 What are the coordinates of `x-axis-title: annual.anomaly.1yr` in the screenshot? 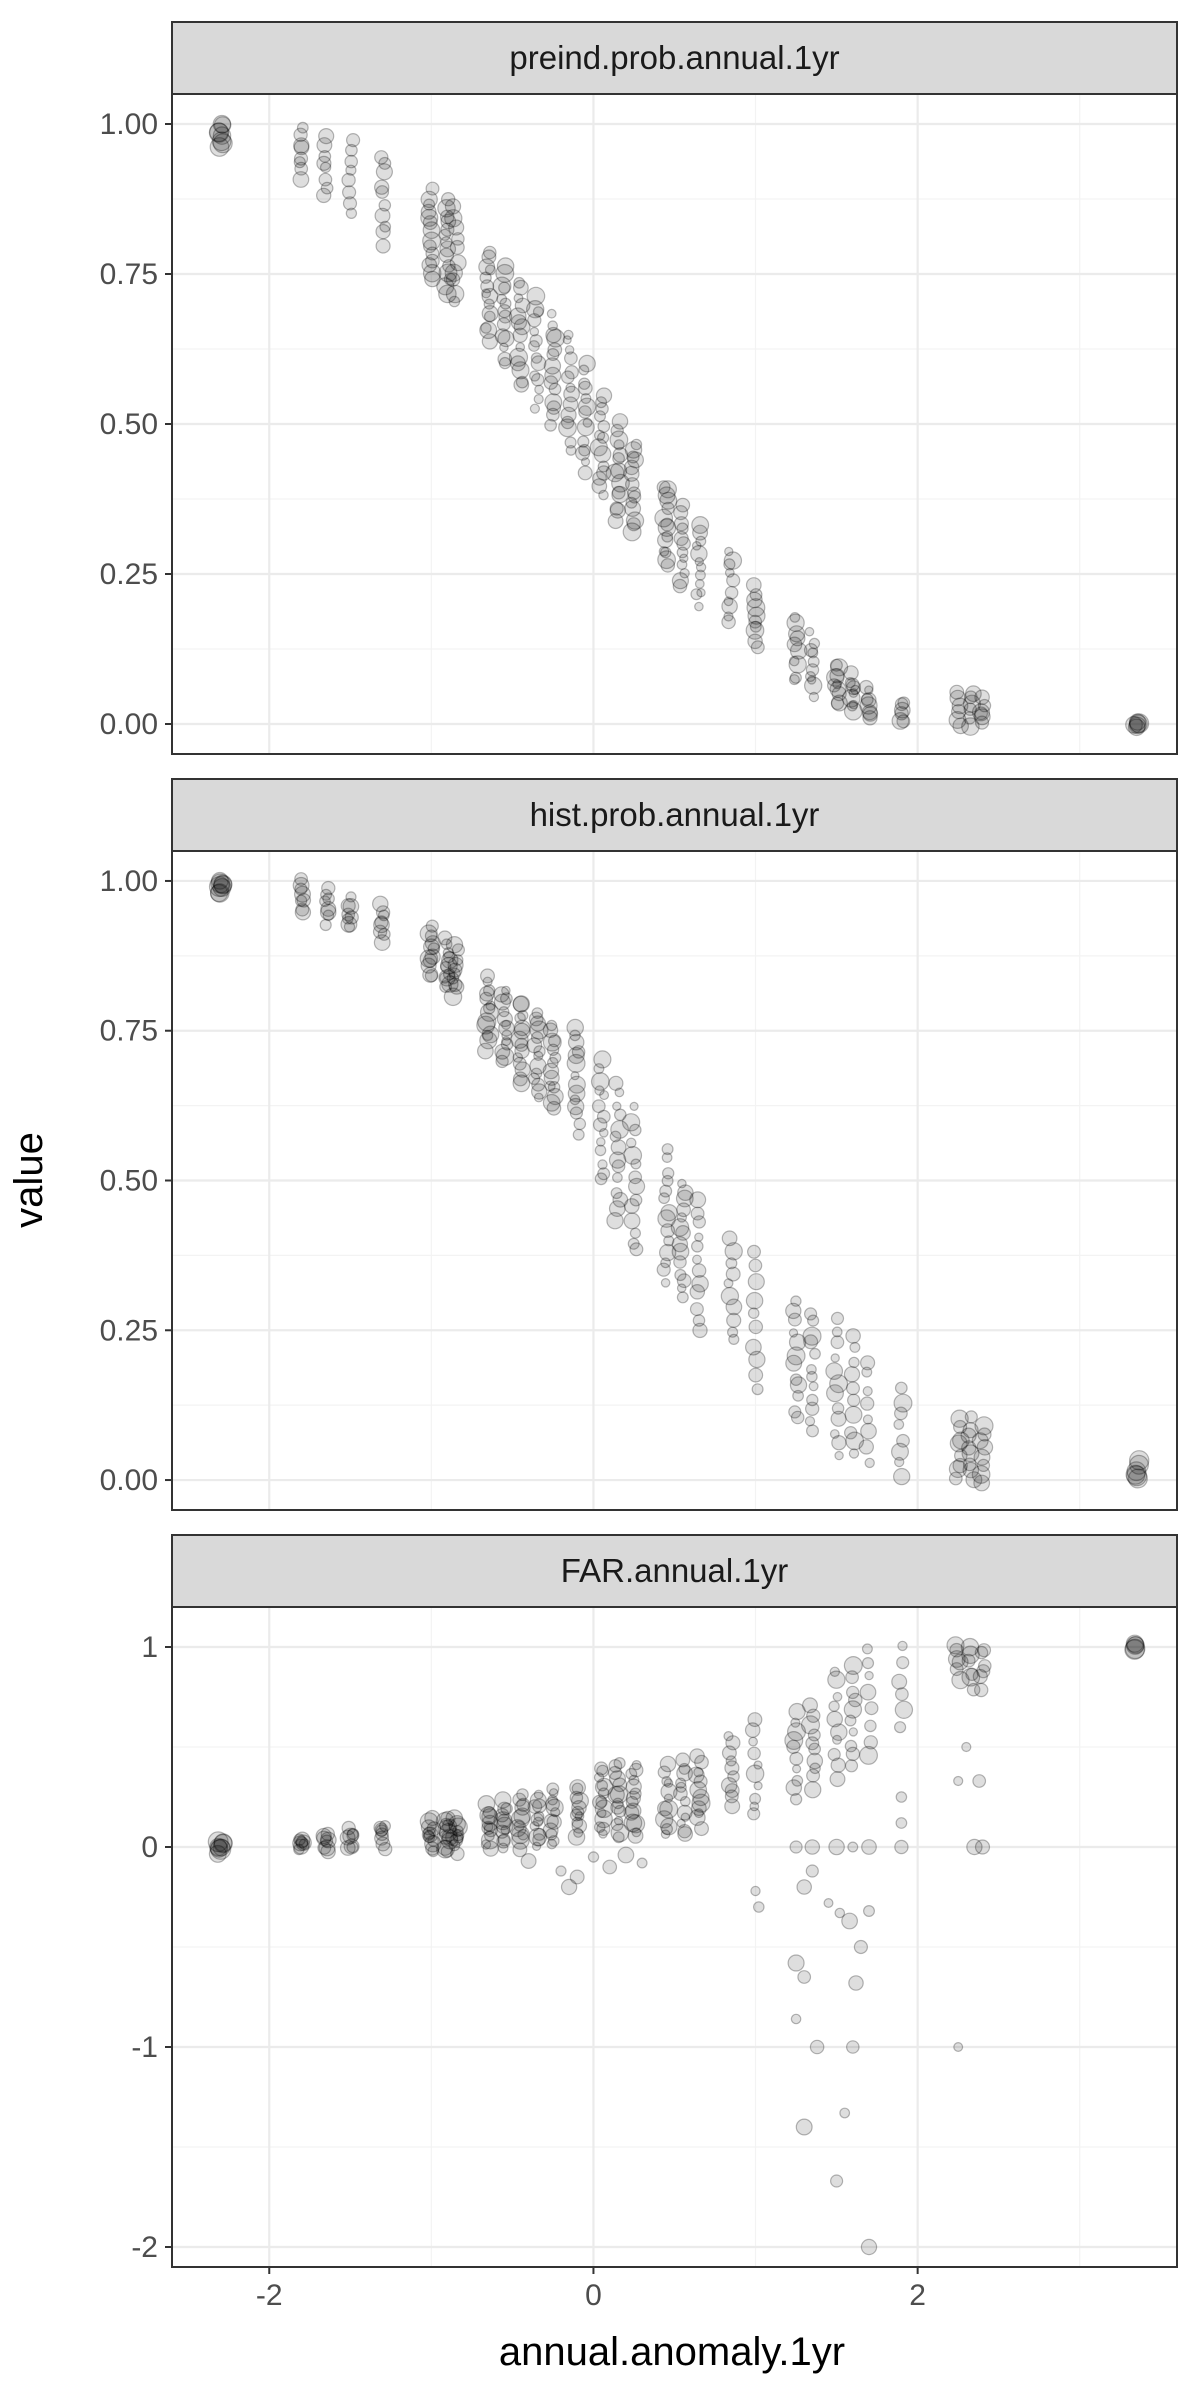 It's located at (672, 2352).